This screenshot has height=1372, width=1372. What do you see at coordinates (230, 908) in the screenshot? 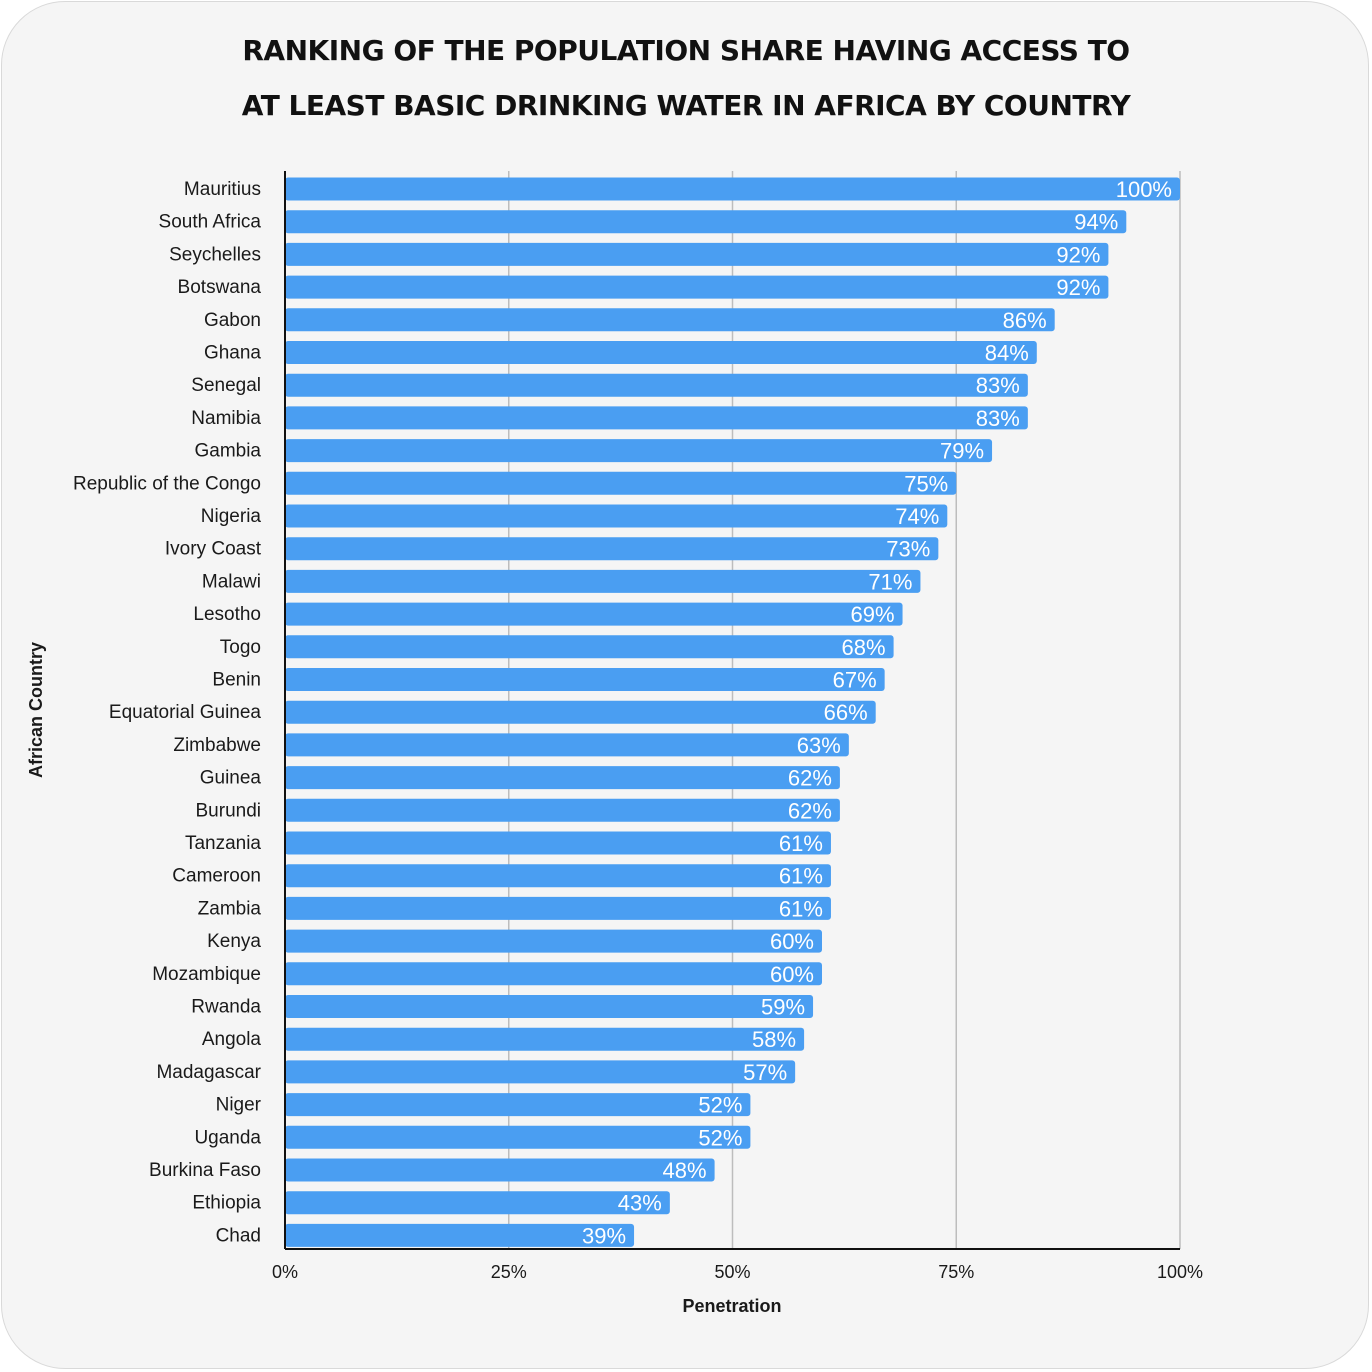
I see `category-label: Zambia` at bounding box center [230, 908].